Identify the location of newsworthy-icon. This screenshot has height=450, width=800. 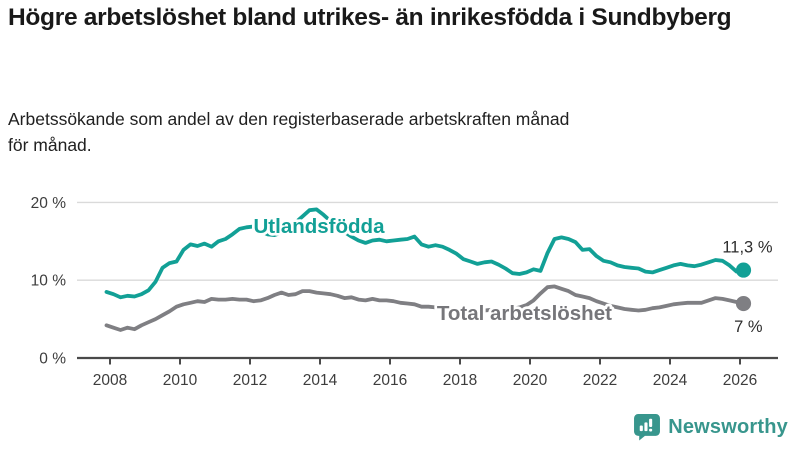
(647, 427).